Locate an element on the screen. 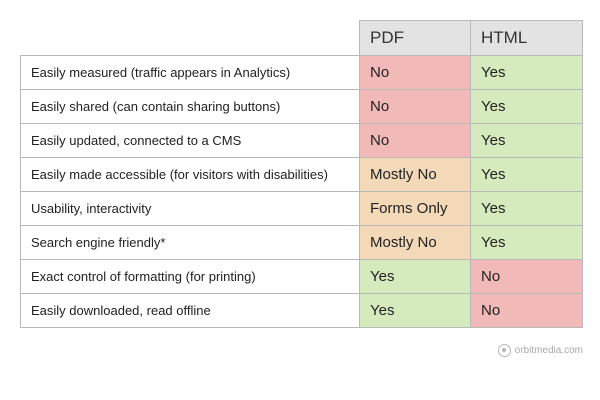 This screenshot has height=400, width=600. feature-cell: Search engine friendly* is located at coordinates (190, 242).